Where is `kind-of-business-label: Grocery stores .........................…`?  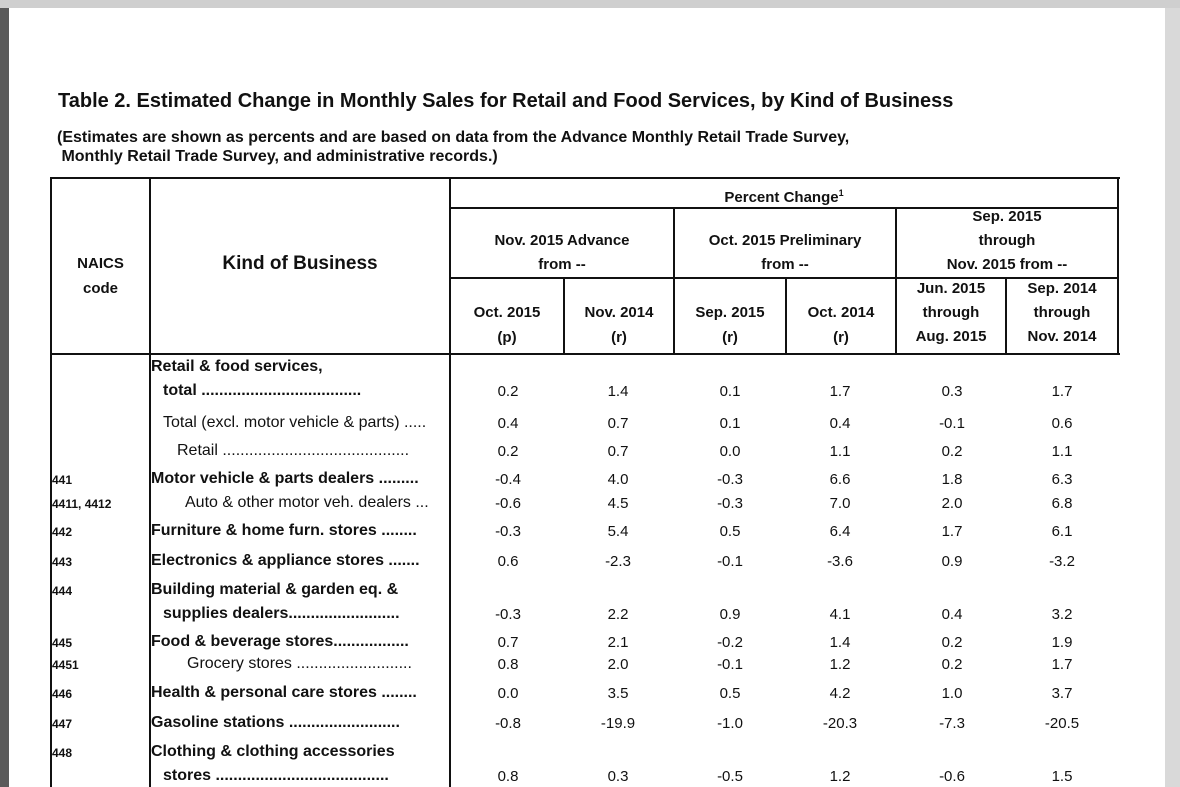
kind-of-business-label: Grocery stores .........................… is located at coordinates (299, 663).